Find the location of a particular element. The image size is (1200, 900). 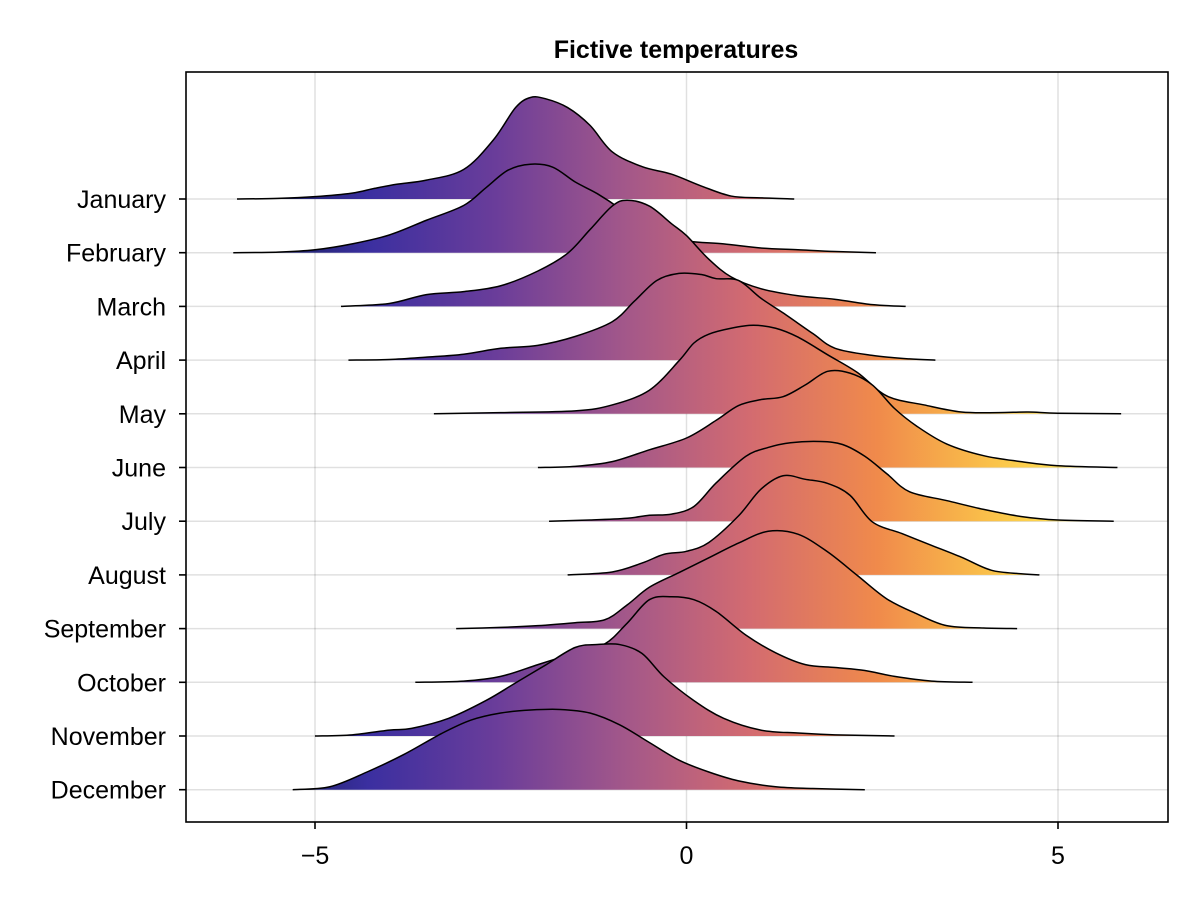

ridge-march is located at coordinates (623, 253).